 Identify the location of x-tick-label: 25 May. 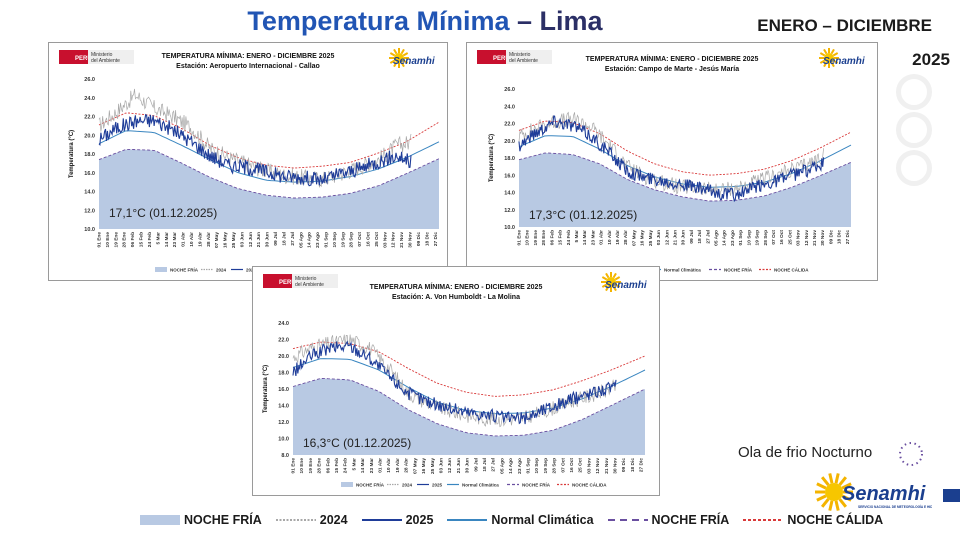
(234, 240).